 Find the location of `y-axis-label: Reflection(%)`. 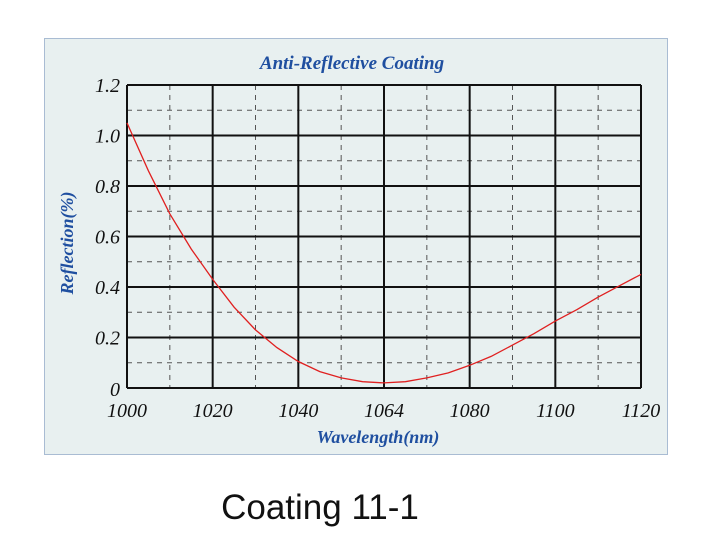

y-axis-label: Reflection(%) is located at coordinates (67, 244).